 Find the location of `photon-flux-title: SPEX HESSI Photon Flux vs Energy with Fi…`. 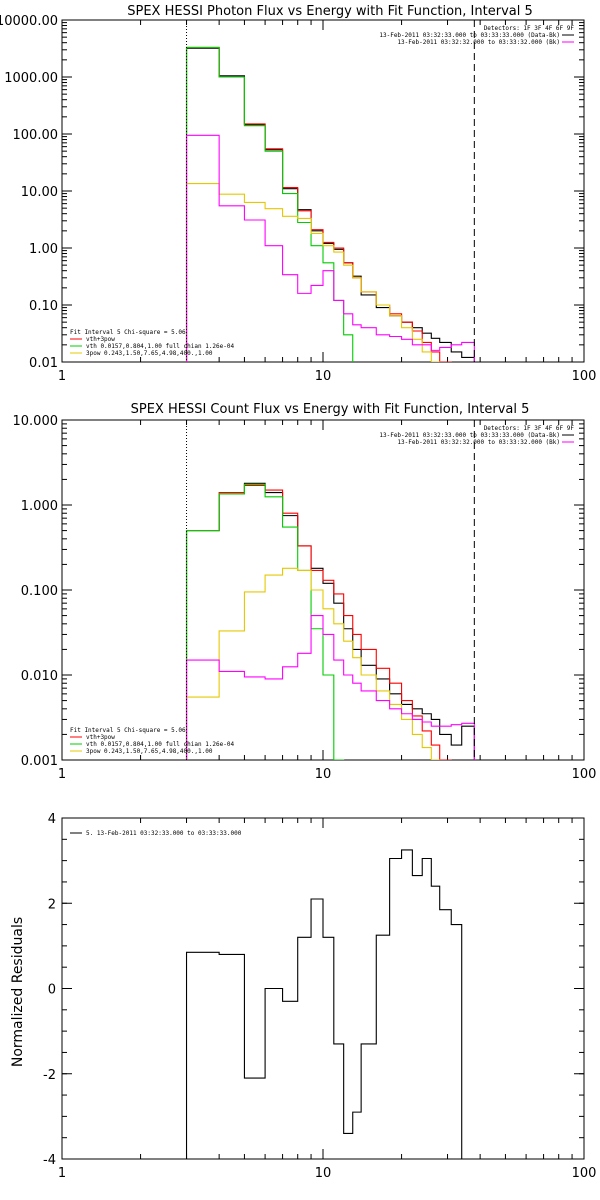

photon-flux-title: SPEX HESSI Photon Flux vs Energy with Fi… is located at coordinates (330, 11).